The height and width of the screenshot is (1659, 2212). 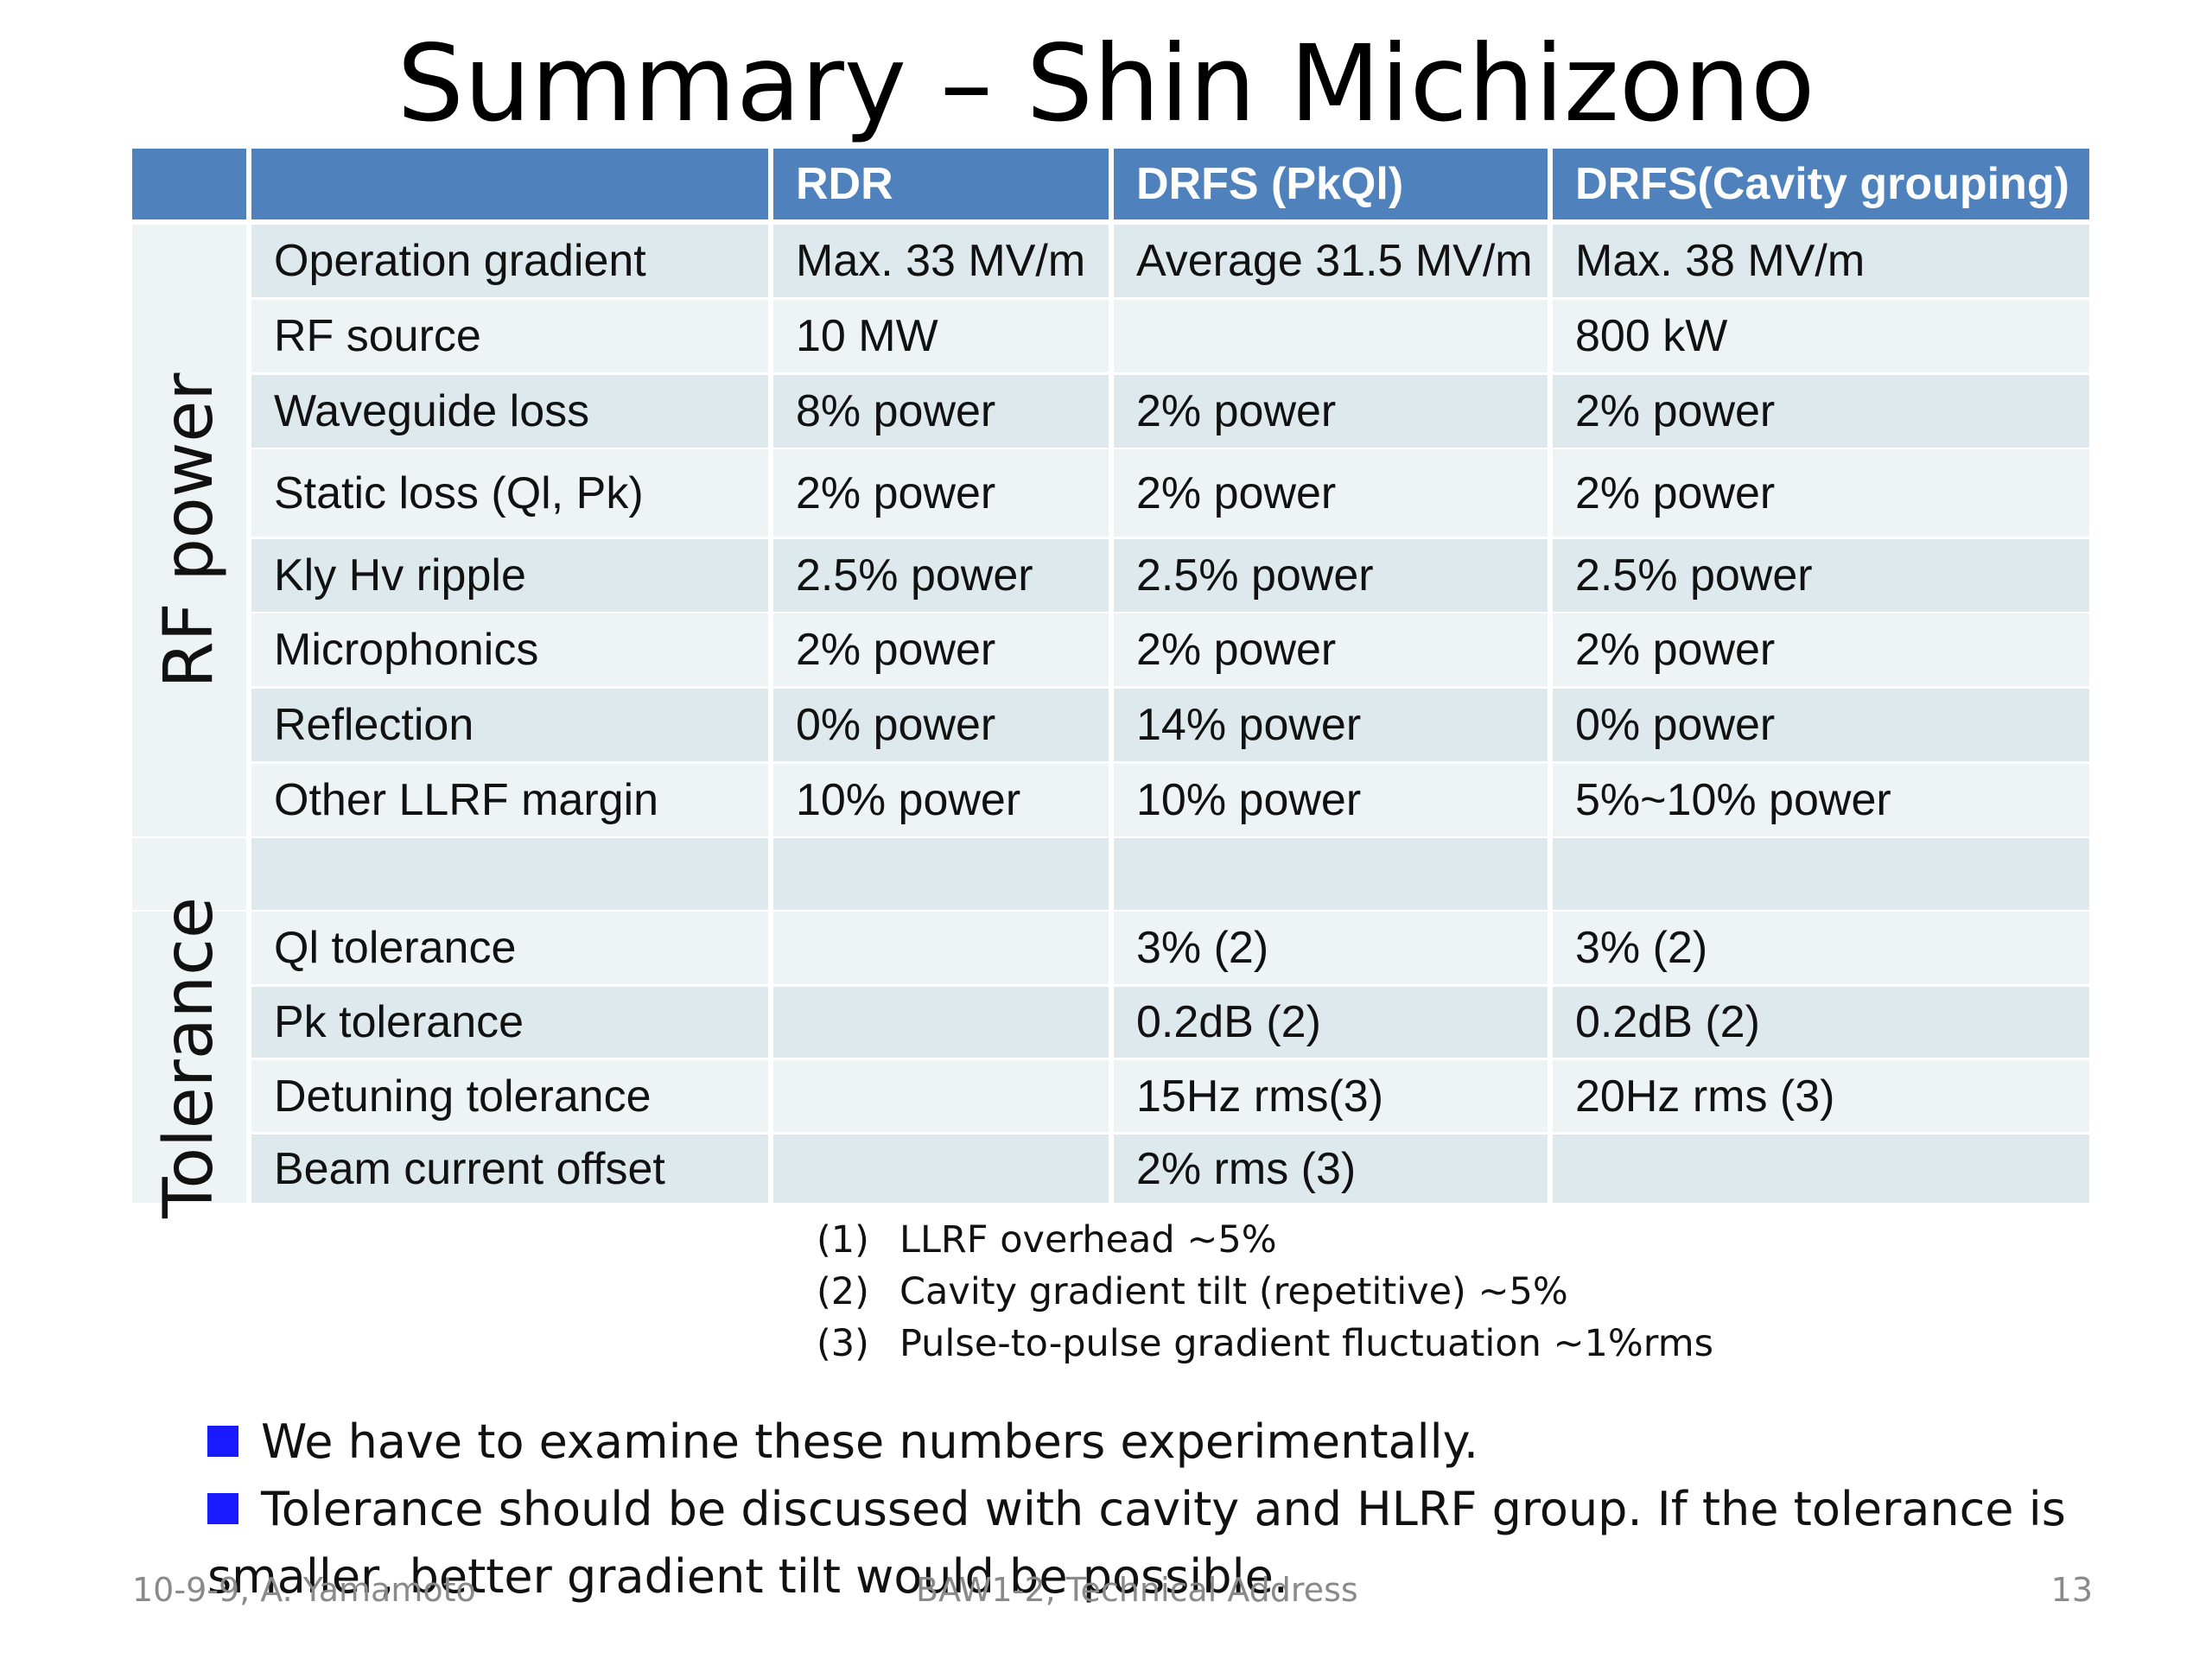 I want to click on drfs-cavity-grouping-cell: 5%~10% power, so click(x=1821, y=800).